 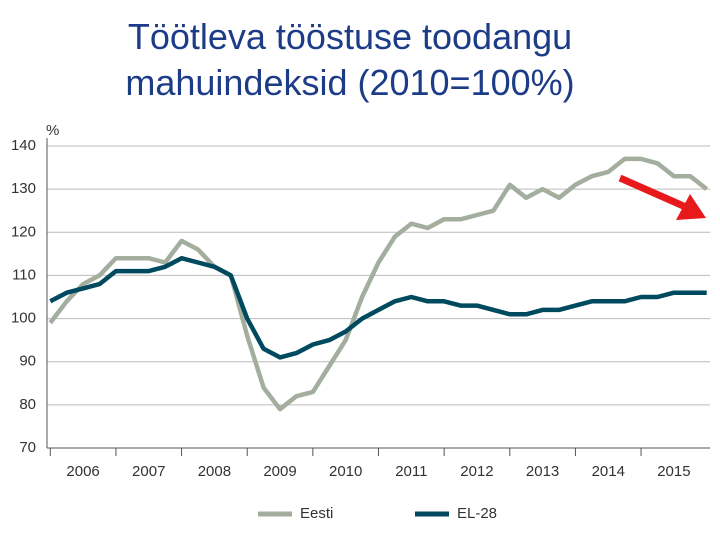 I want to click on x-tick-label: 2007, so click(x=148, y=471).